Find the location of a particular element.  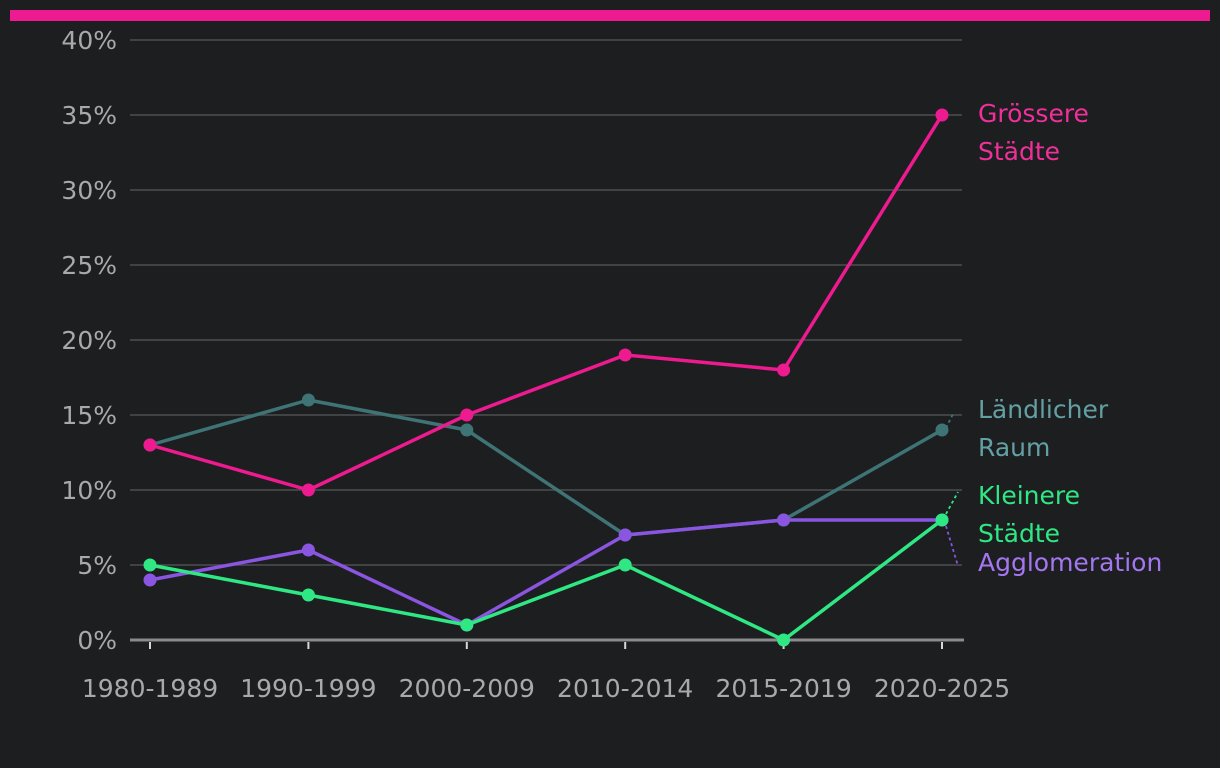

leader-line-agglo is located at coordinates (952, 546).